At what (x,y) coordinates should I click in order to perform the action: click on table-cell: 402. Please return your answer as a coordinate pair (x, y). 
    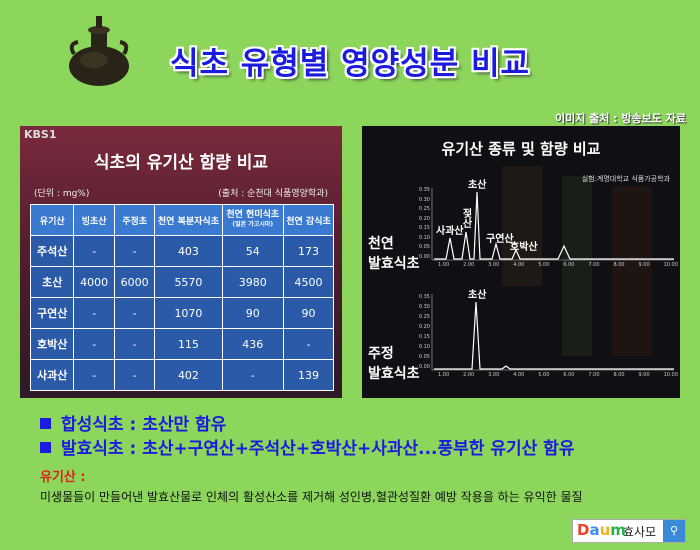
    Looking at the image, I should click on (188, 375).